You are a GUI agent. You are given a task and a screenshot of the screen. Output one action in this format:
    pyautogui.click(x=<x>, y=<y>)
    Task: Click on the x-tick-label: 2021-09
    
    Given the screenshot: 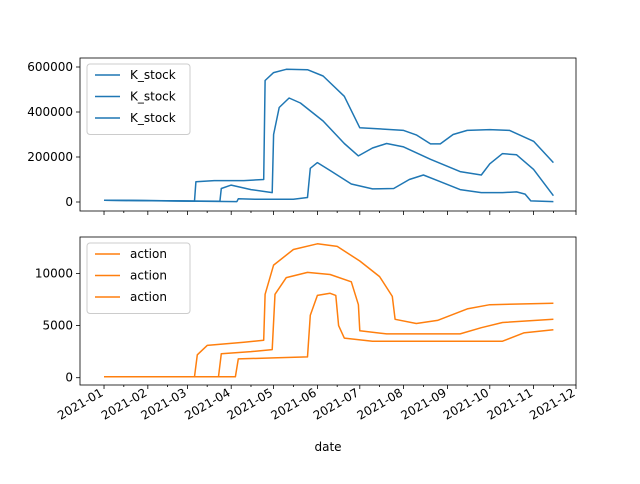 What is the action you would take?
    pyautogui.click(x=423, y=403)
    